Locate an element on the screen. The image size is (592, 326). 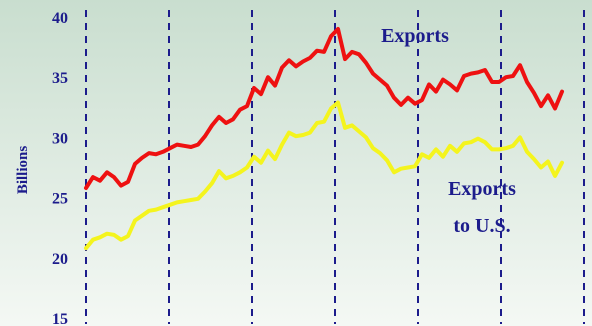
y-tick-label: 20 is located at coordinates (60, 259).